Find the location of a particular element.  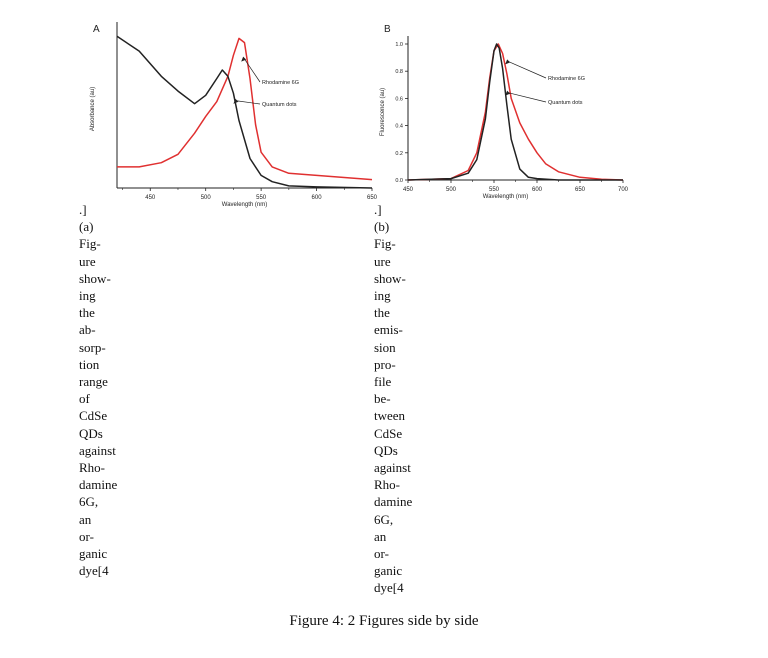

y-tick-label: 0.6 is located at coordinates (399, 99).